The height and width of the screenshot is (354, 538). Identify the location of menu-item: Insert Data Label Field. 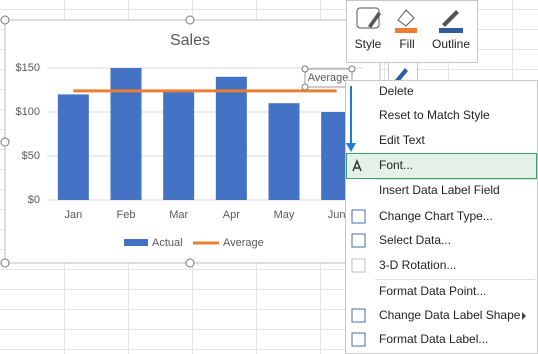
(439, 190).